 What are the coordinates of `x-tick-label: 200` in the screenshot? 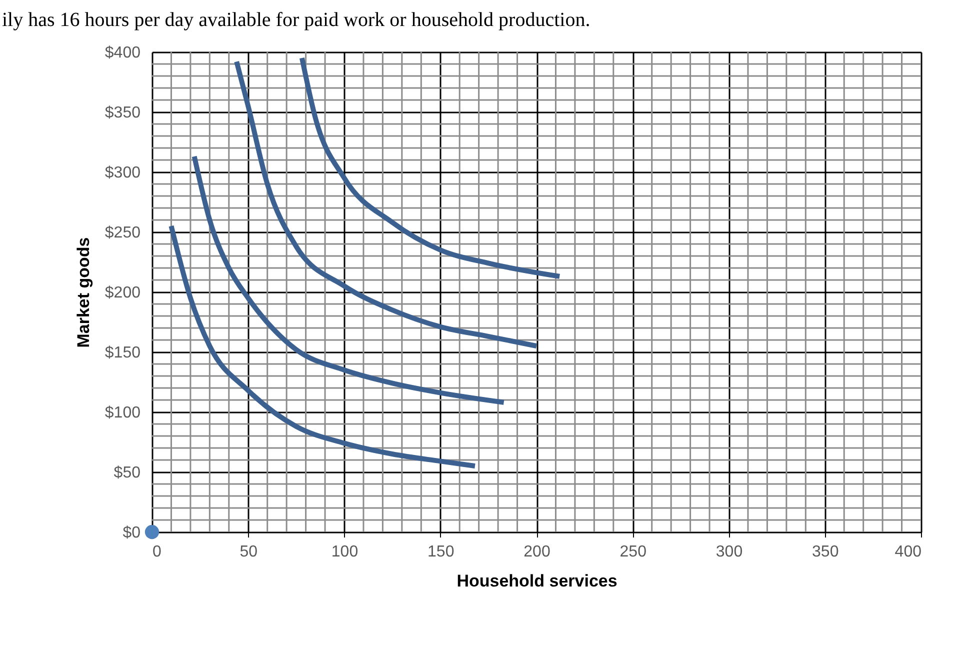 It's located at (537, 552).